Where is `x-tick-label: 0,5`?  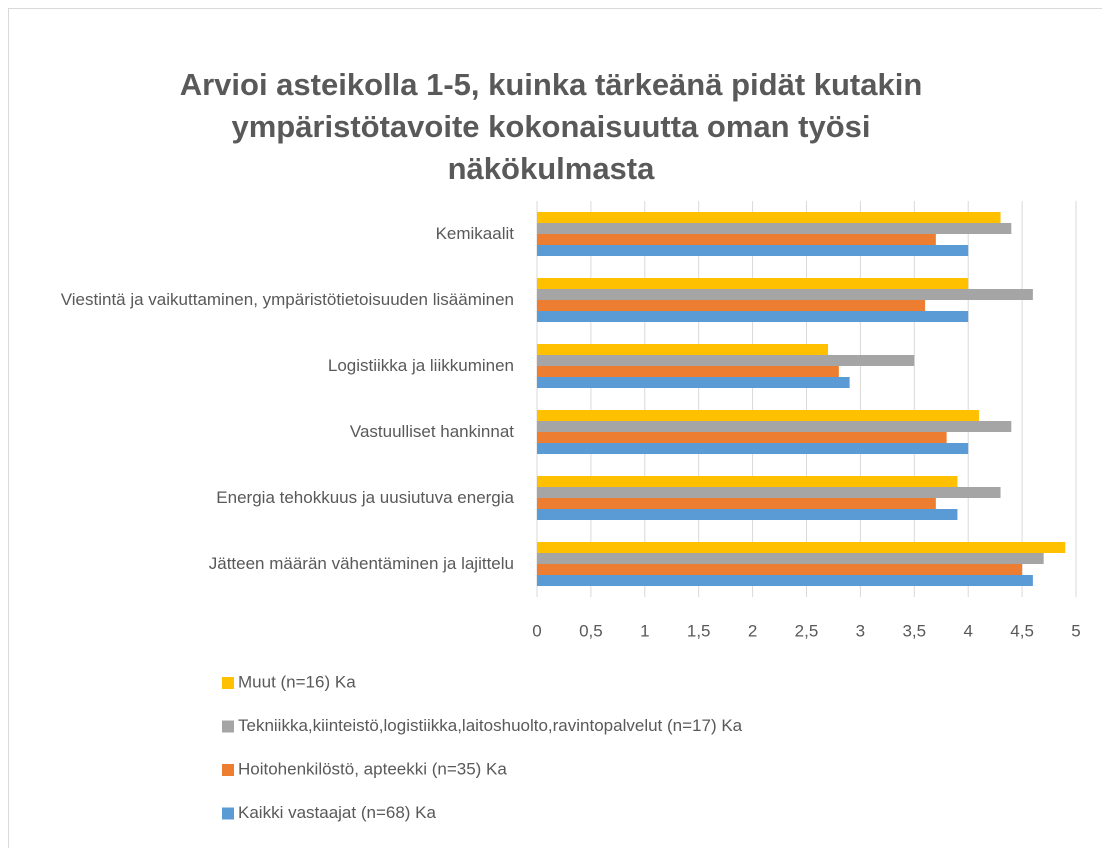 x-tick-label: 0,5 is located at coordinates (591, 630).